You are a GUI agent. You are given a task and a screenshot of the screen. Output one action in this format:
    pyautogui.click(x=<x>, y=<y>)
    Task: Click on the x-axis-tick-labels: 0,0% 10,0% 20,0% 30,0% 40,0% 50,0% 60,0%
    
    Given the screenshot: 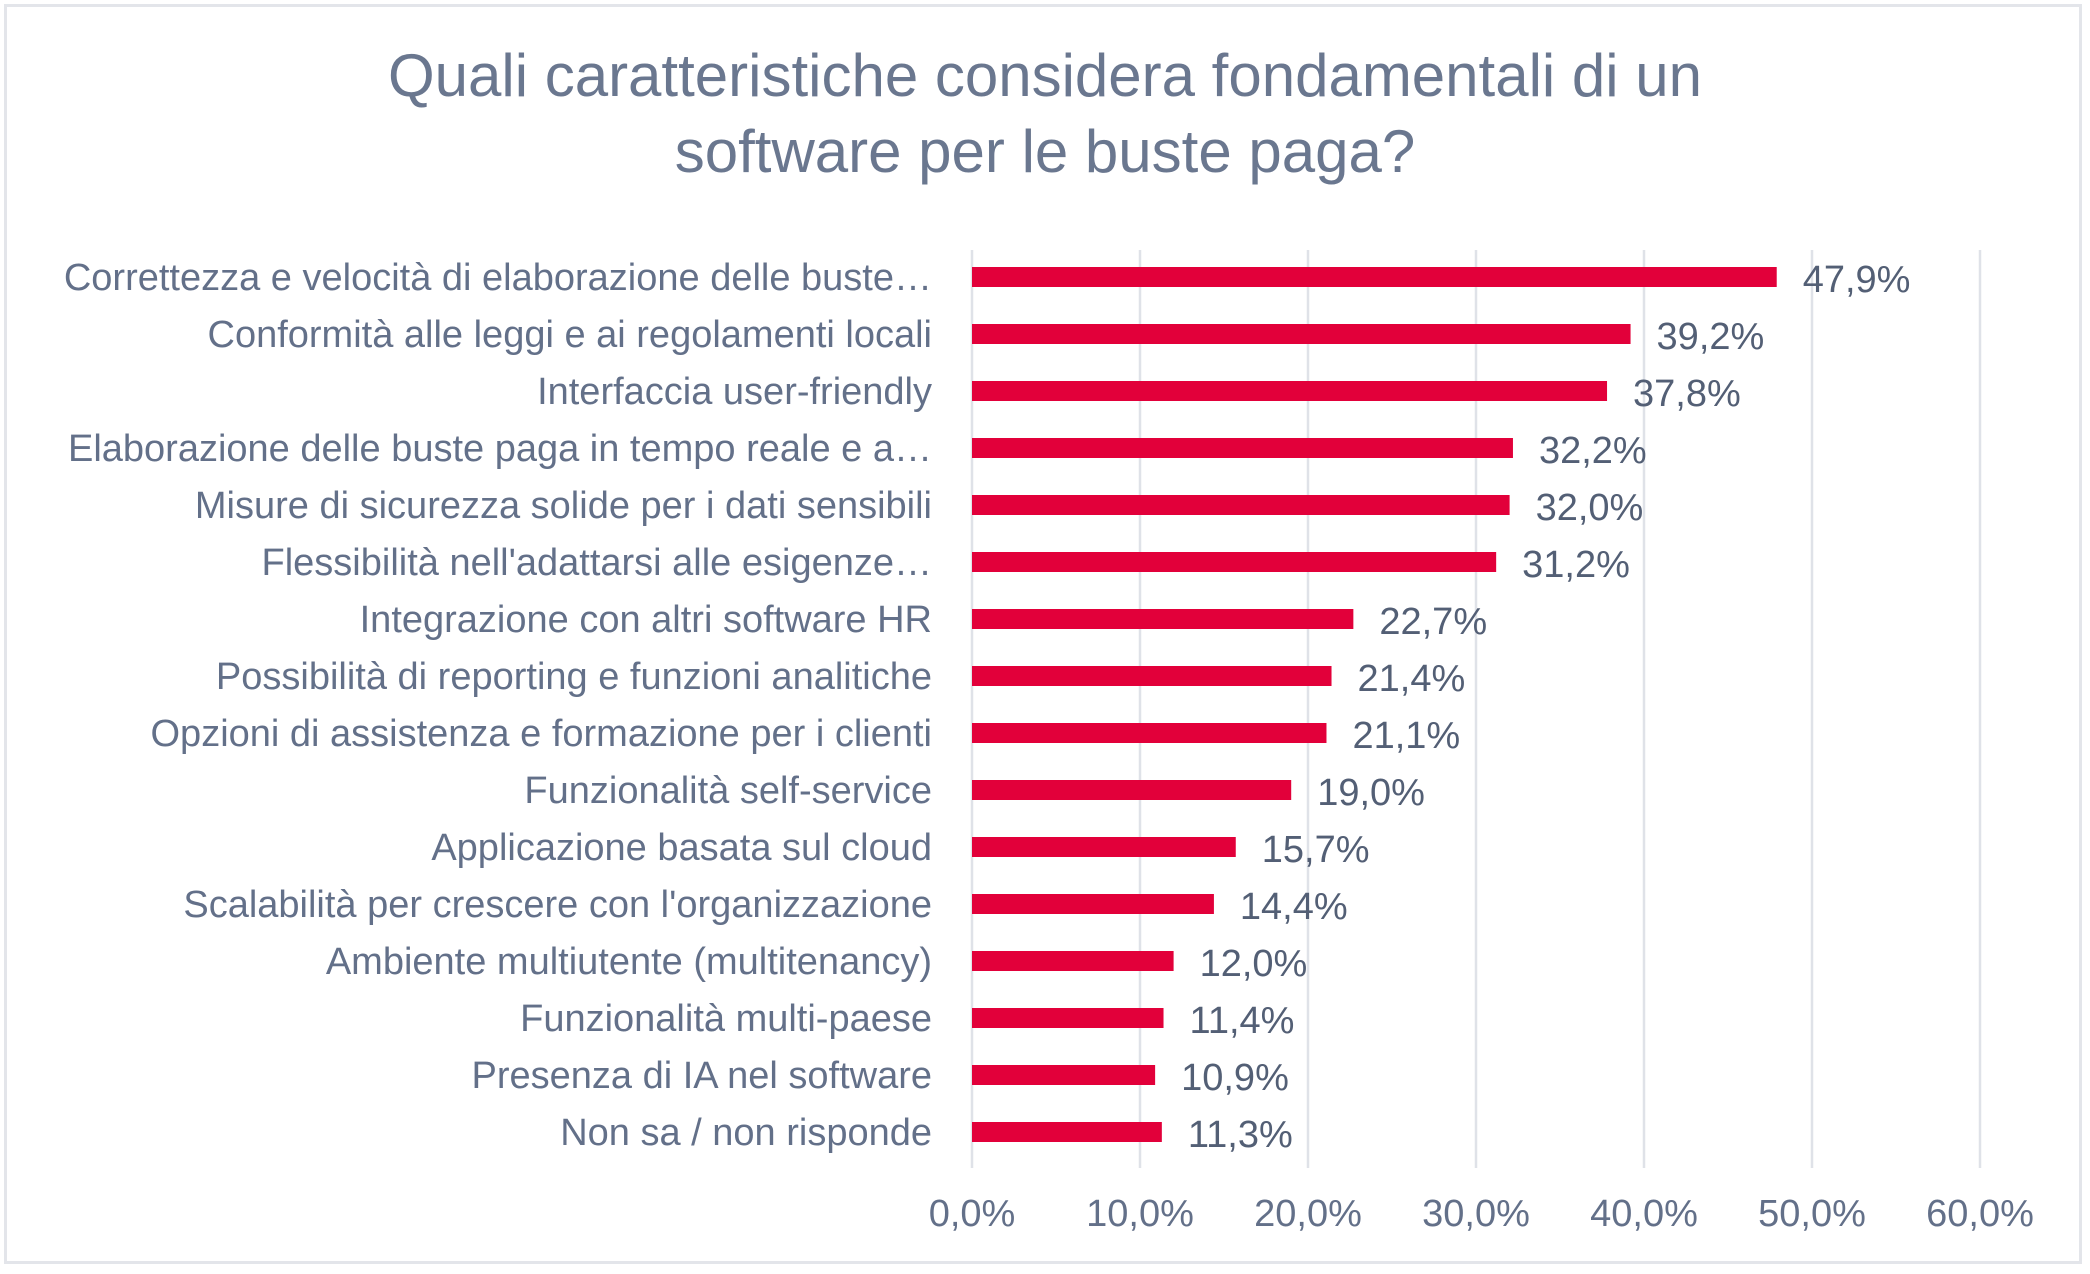 What is the action you would take?
    pyautogui.click(x=1481, y=1214)
    